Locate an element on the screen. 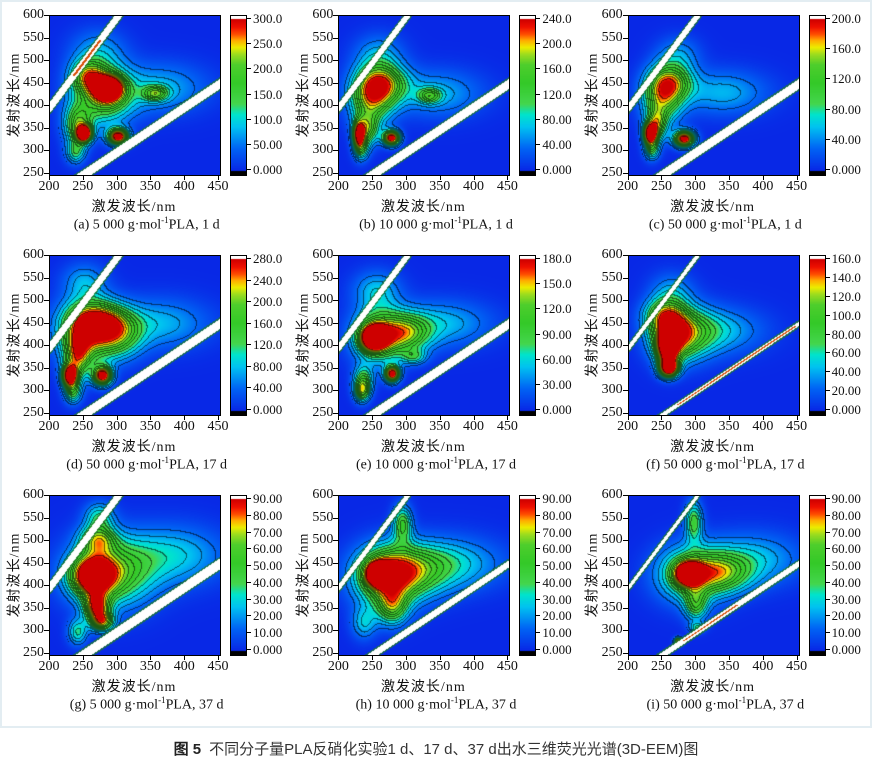 Image resolution: width=872 pixels, height=765 pixels. panel-caption-suffix: PLA, 17 d is located at coordinates (198, 465).